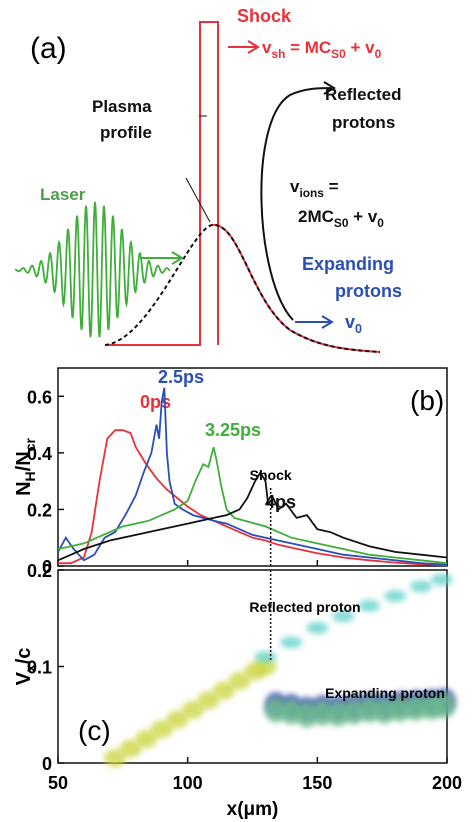 The image size is (475, 822). What do you see at coordinates (188, 783) in the screenshot?
I see `x-tick-label: 100` at bounding box center [188, 783].